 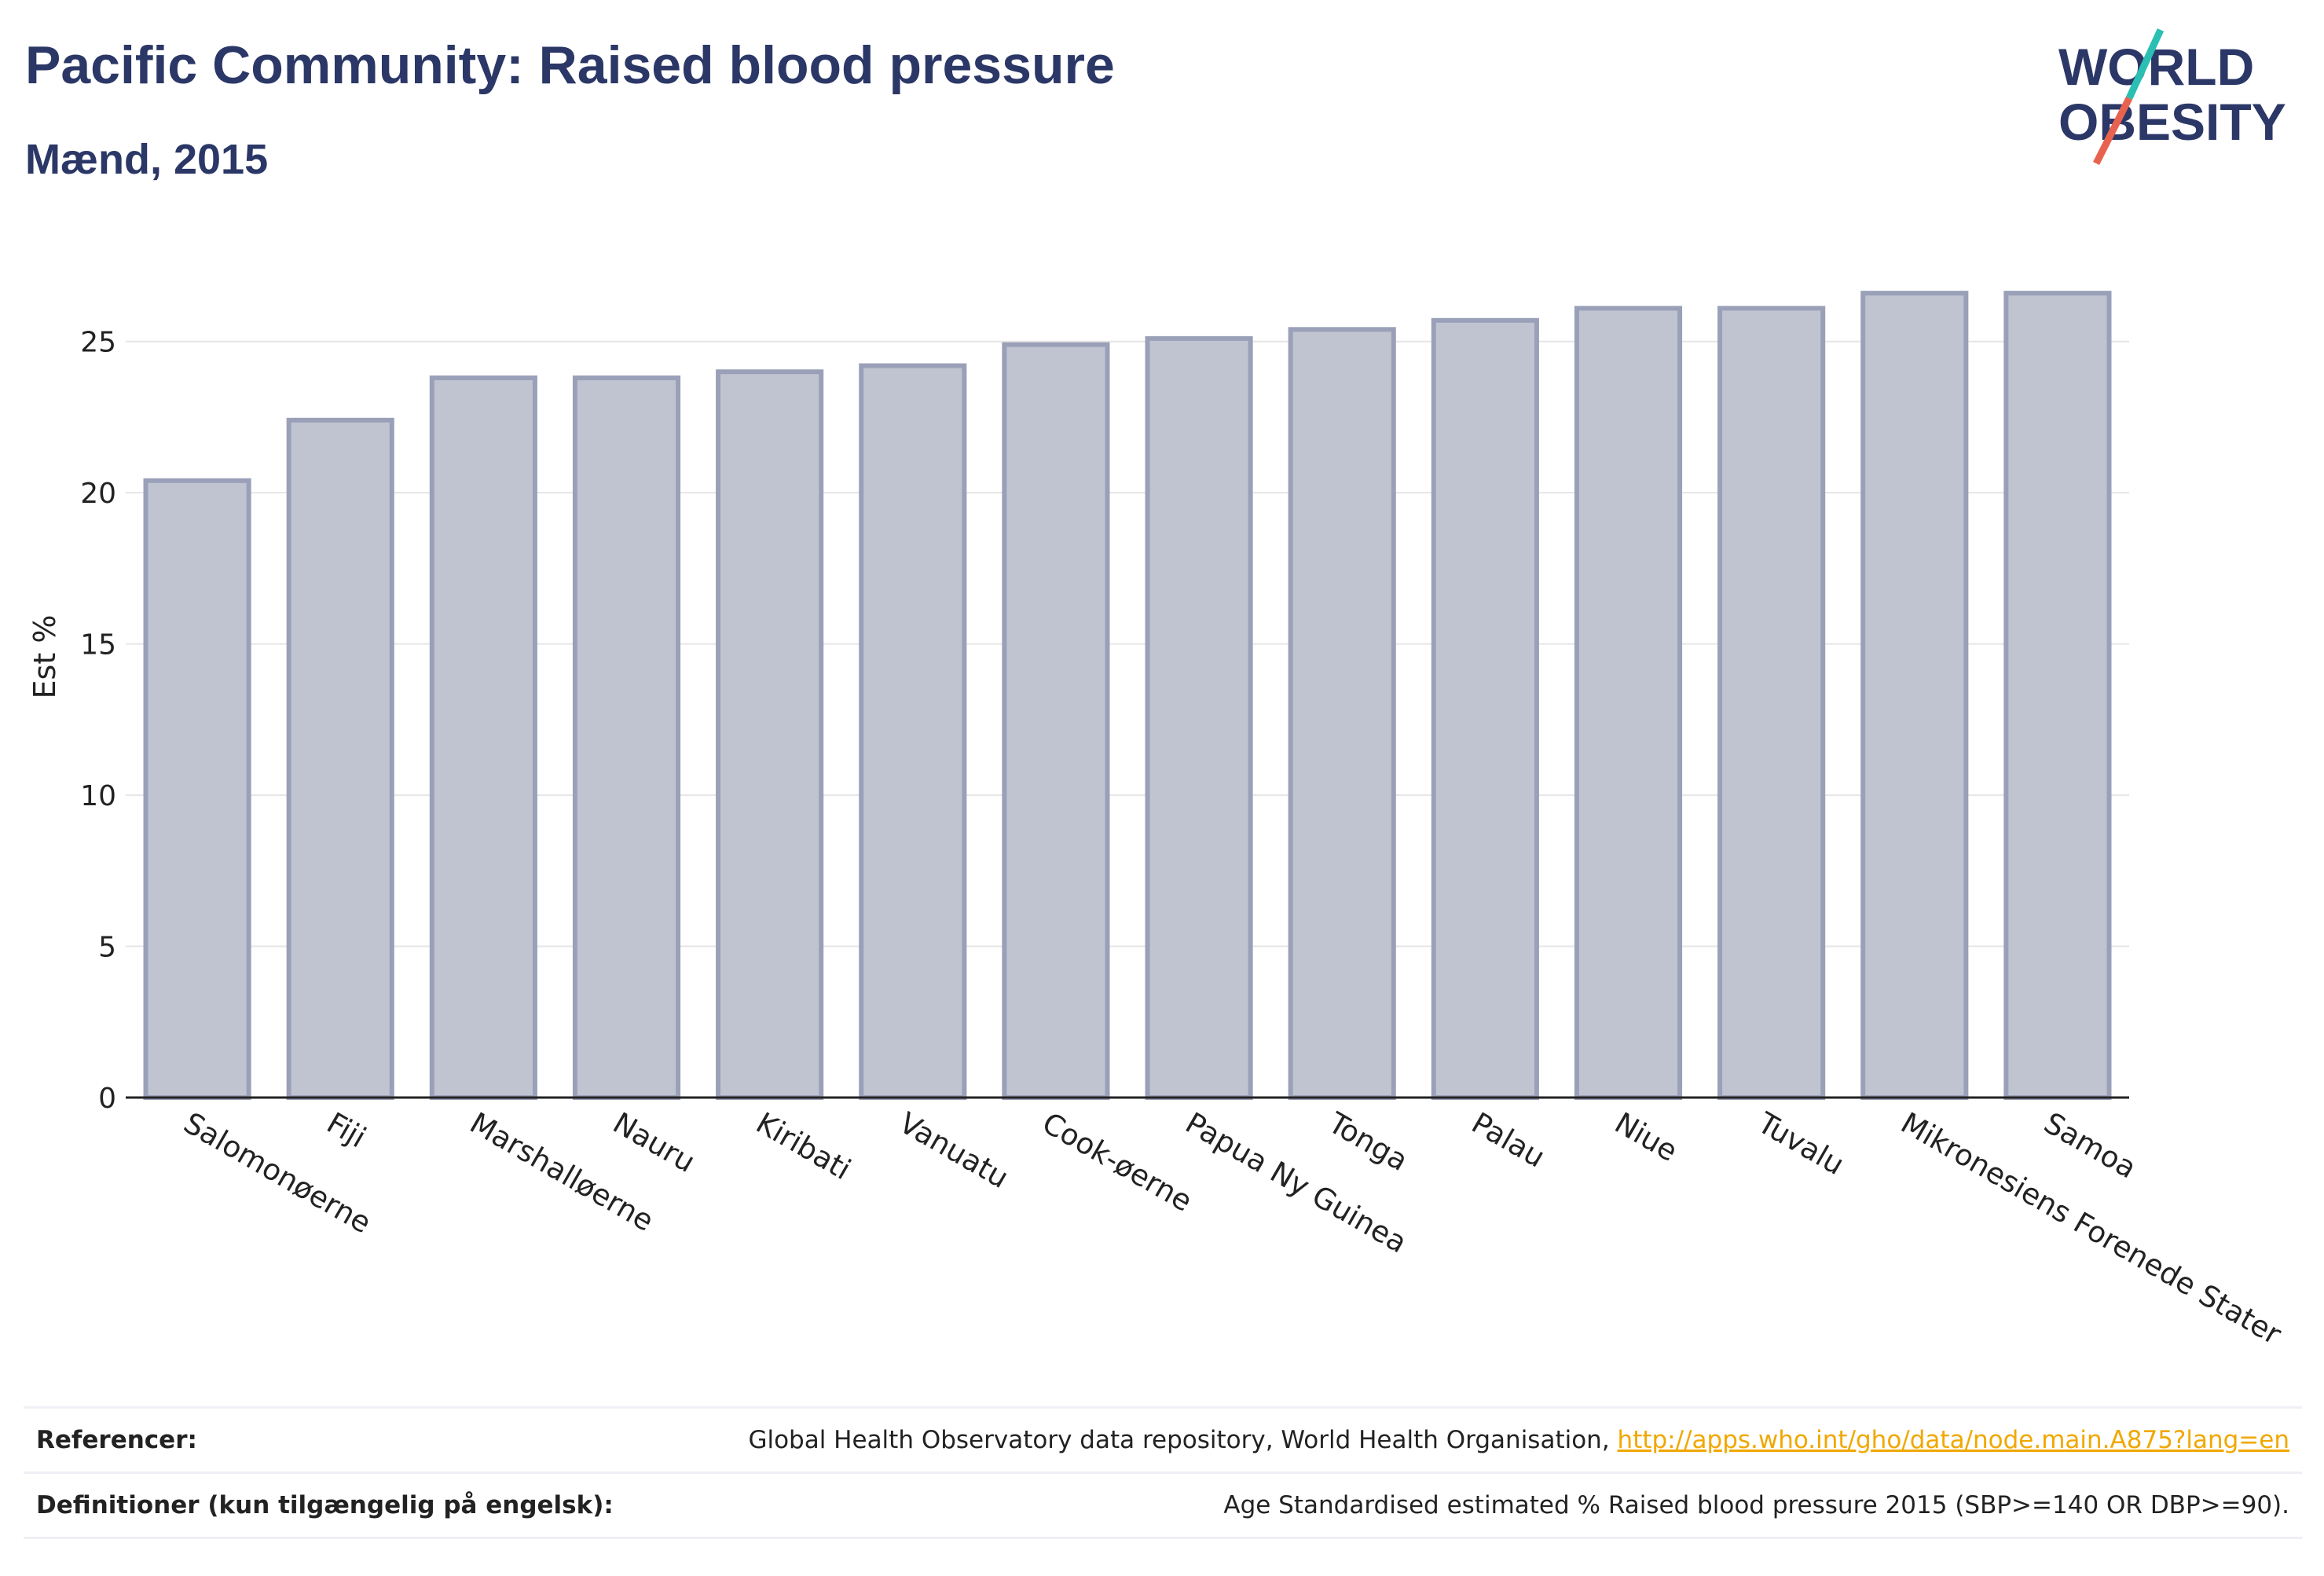 What do you see at coordinates (2090, 1146) in the screenshot?
I see `x-tick-label: Samoa` at bounding box center [2090, 1146].